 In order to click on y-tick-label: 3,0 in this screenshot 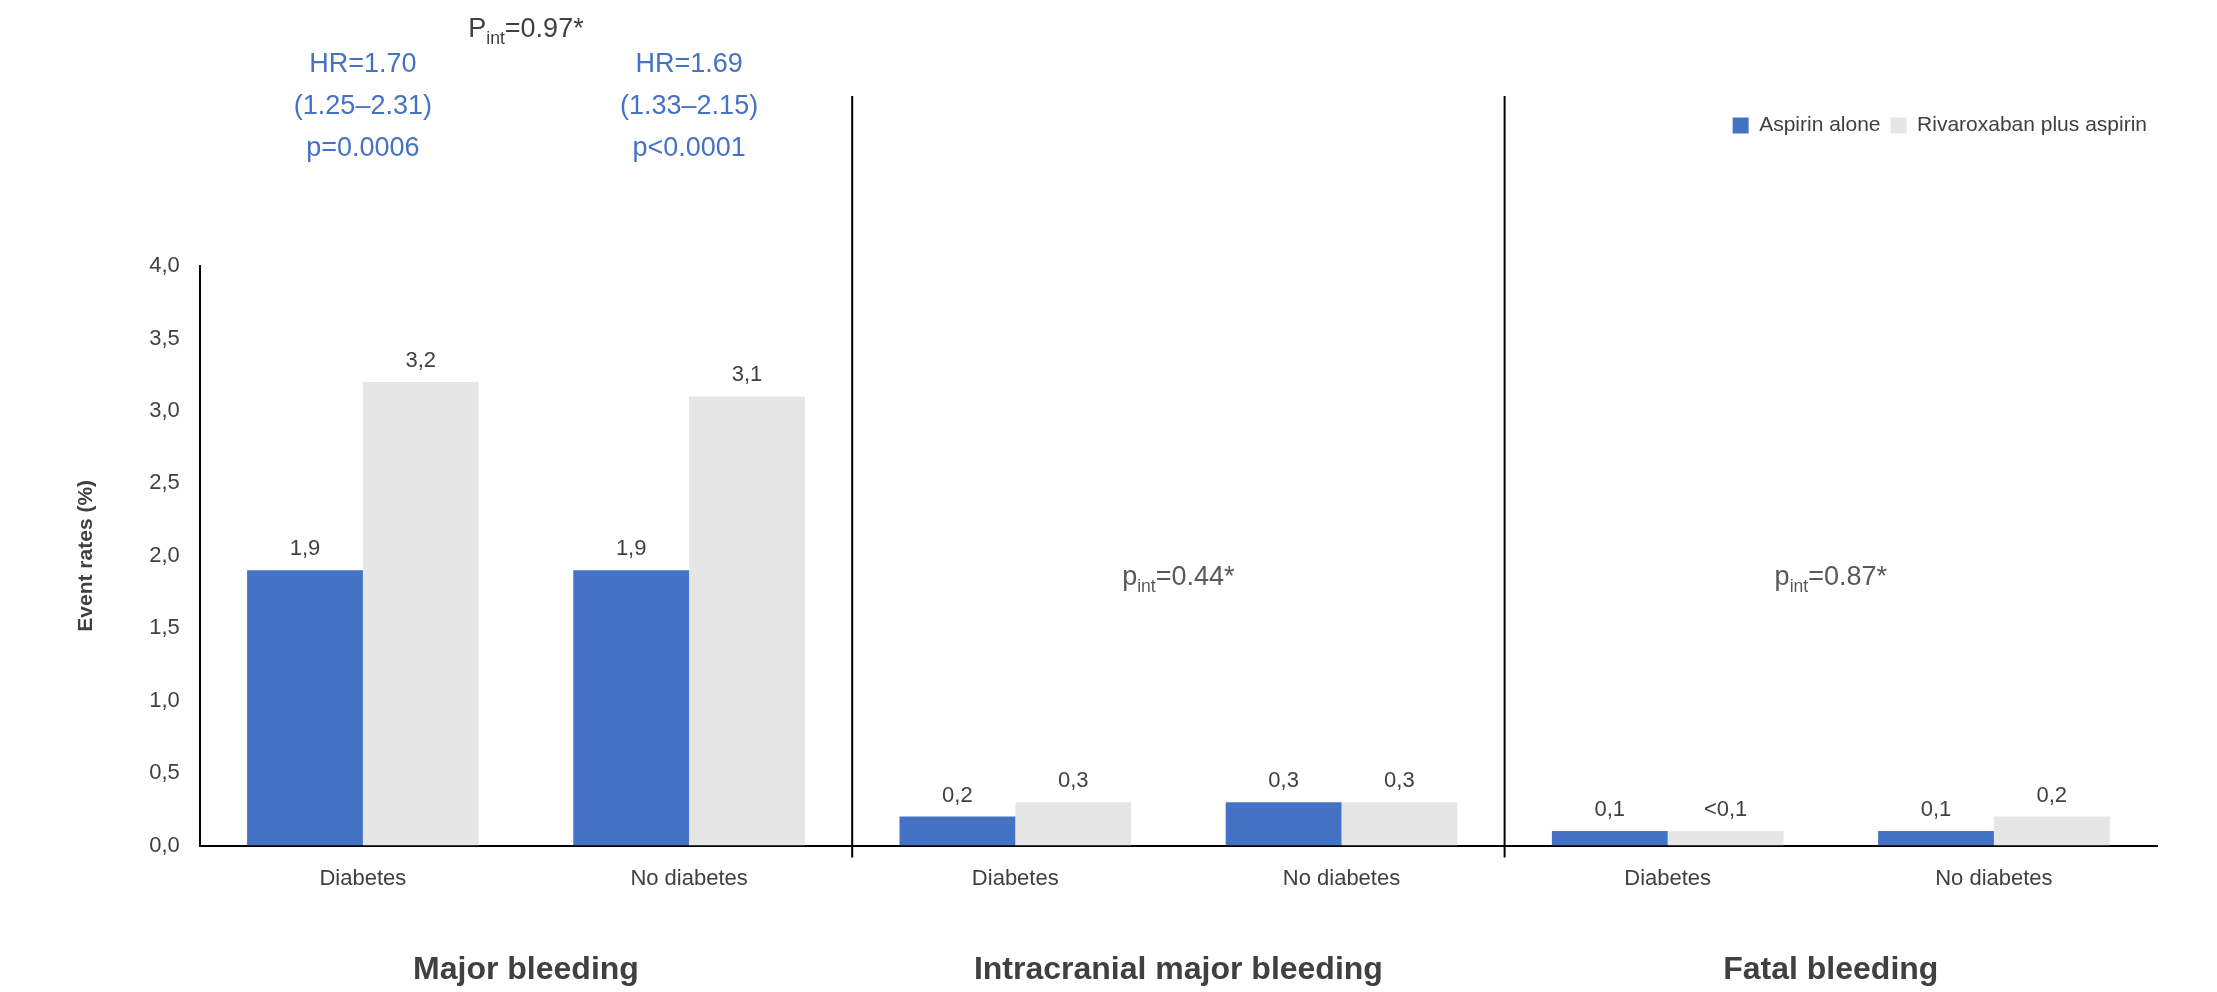, I will do `click(164, 409)`.